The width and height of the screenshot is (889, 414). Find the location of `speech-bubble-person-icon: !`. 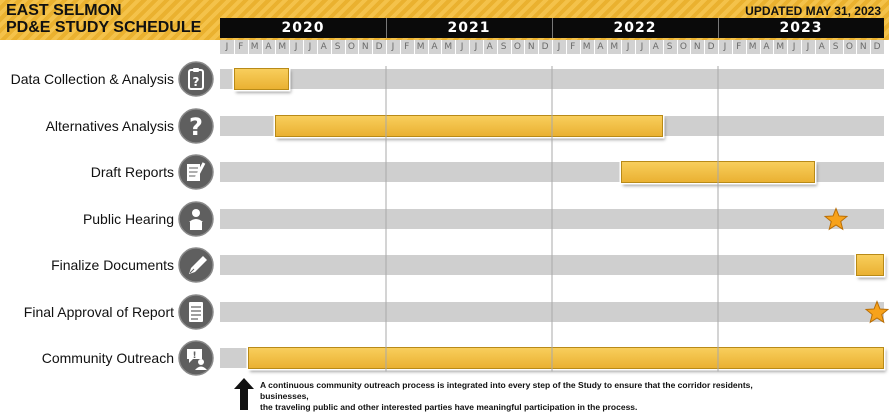

speech-bubble-person-icon: ! is located at coordinates (196, 358).